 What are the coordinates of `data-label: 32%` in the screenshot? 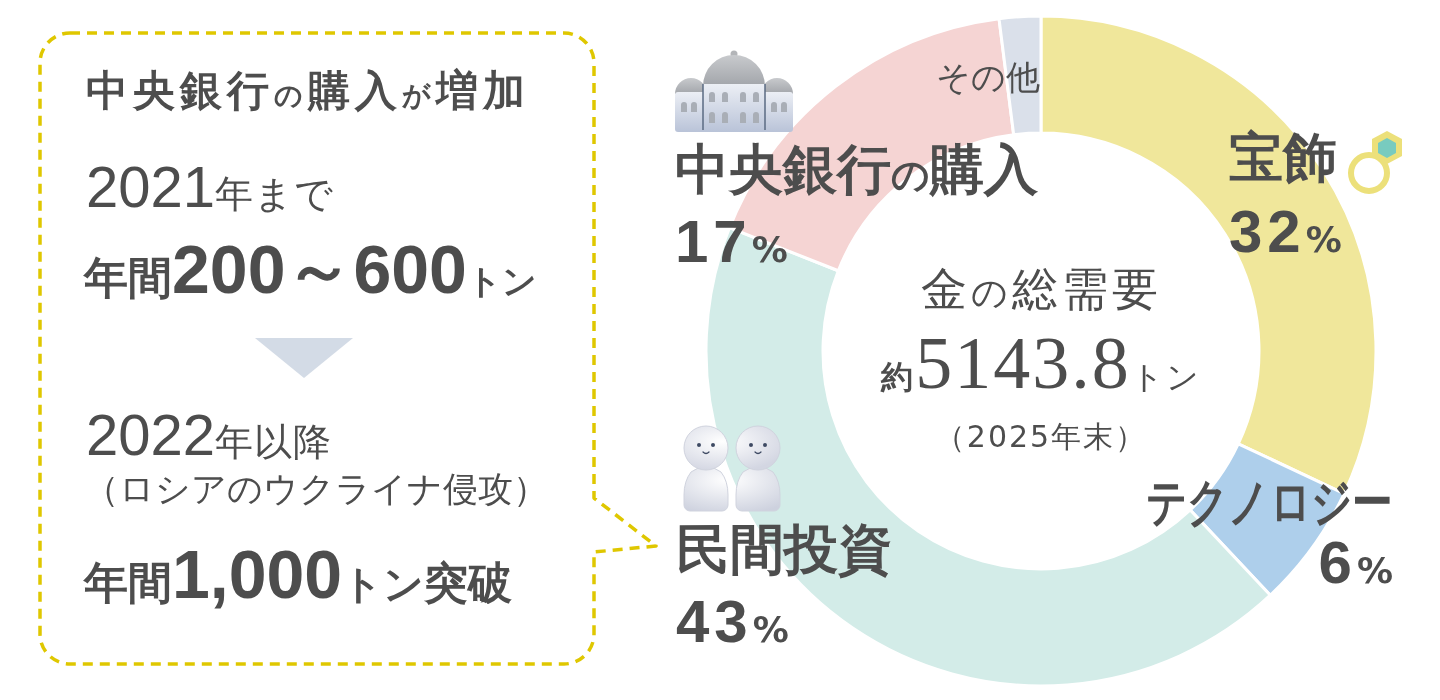 It's located at (1285, 231).